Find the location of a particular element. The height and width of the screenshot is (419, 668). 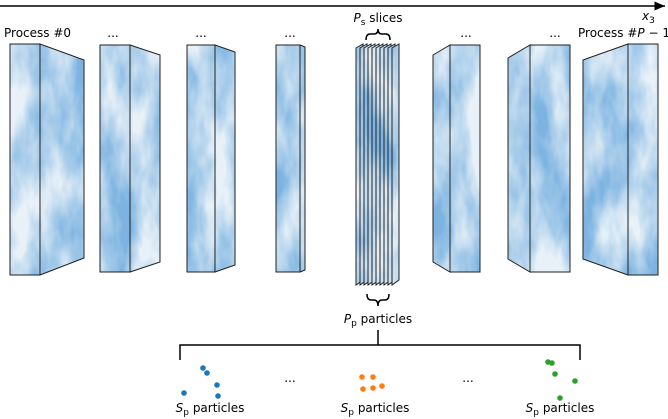

slice is located at coordinates (395, 164).